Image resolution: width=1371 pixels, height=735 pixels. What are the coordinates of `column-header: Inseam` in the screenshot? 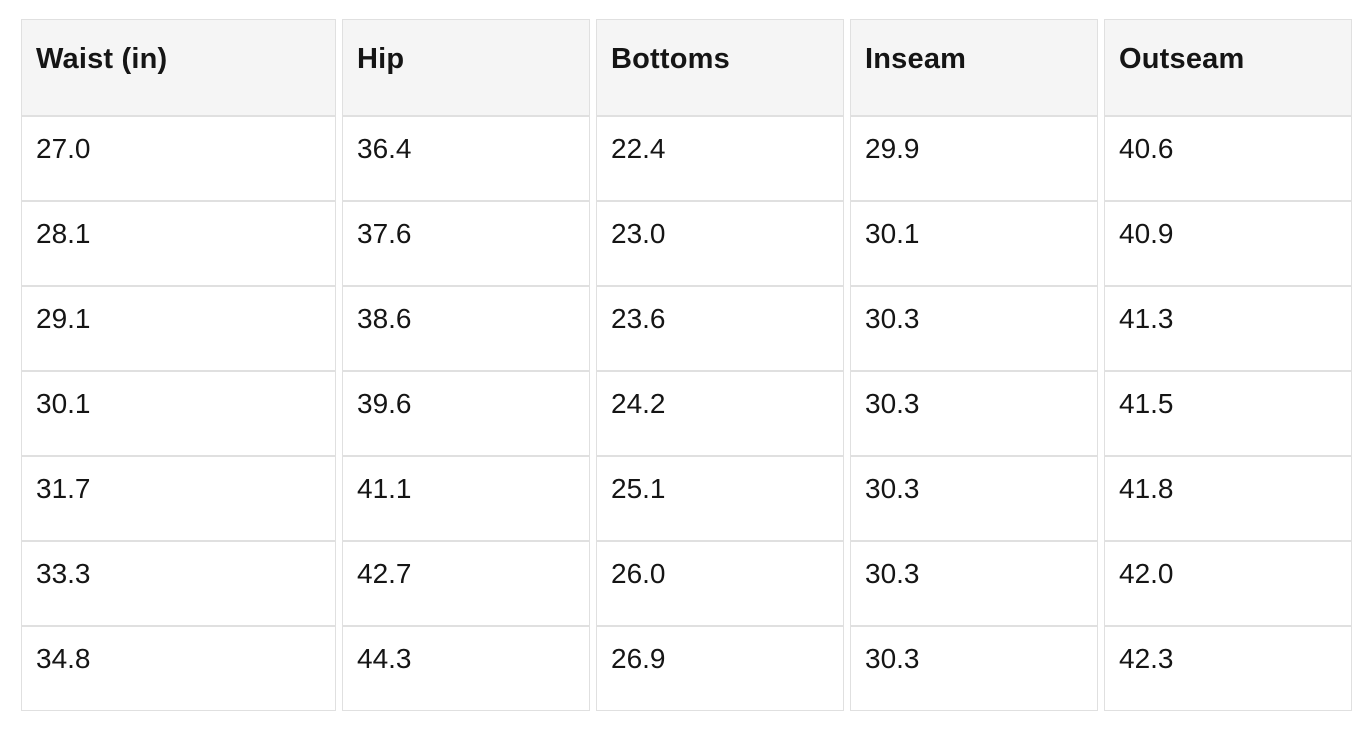 It's located at (974, 67).